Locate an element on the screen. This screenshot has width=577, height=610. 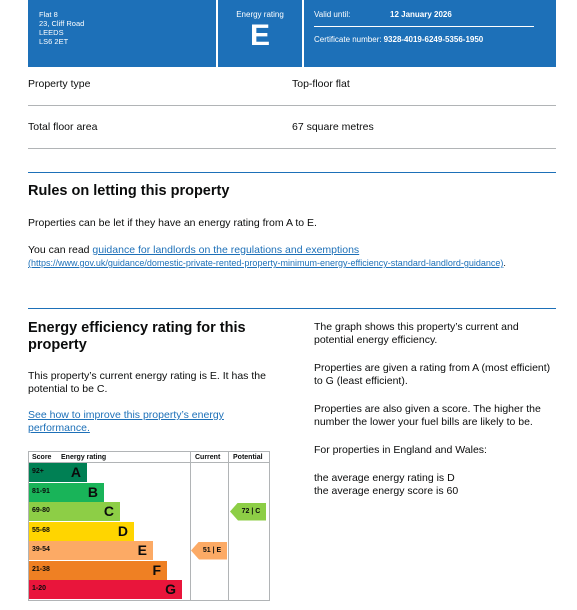
certificate-number-value: 9328-4019-6249-5356-1950 is located at coordinates (433, 39).